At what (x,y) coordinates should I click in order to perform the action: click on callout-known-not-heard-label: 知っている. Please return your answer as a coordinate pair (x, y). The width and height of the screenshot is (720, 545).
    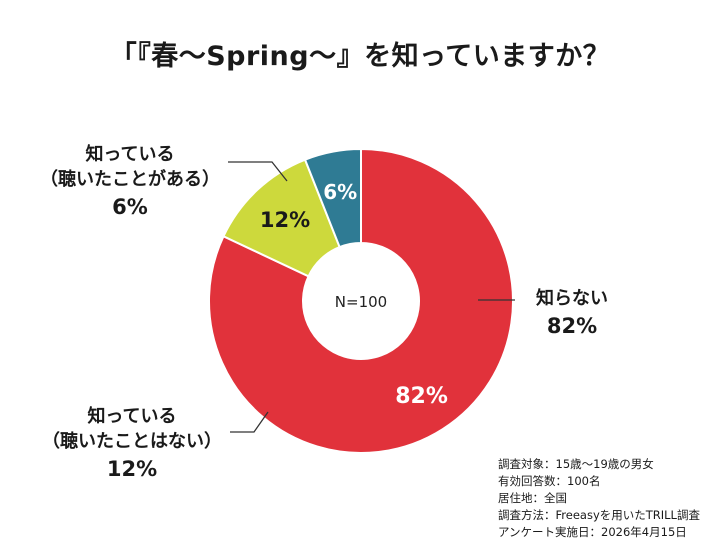
    Looking at the image, I should click on (132, 416).